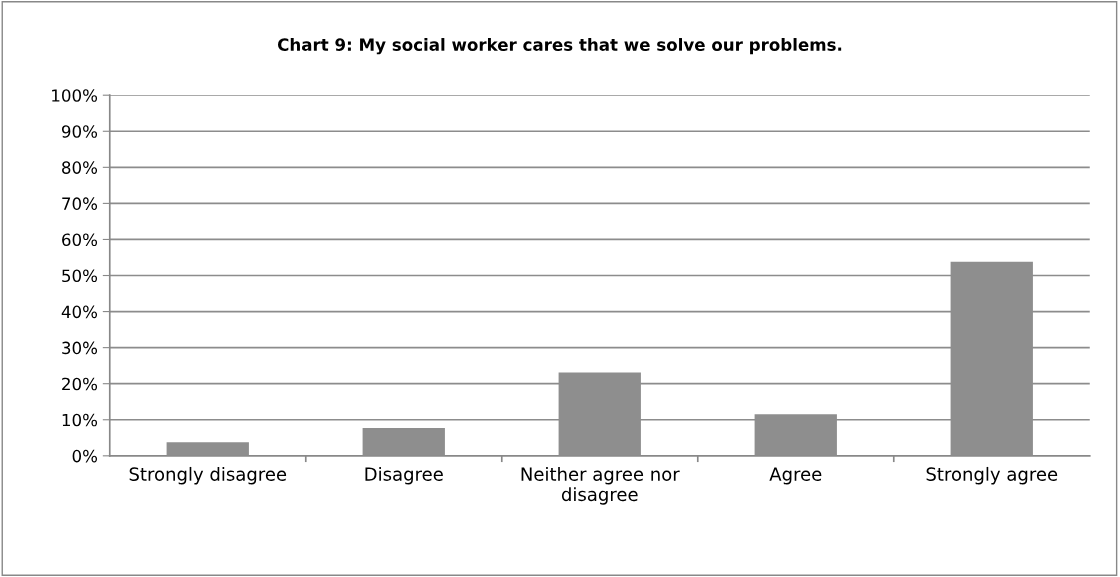  Describe the element at coordinates (208, 475) in the screenshot. I see `x-tick-label: Strongly disagree` at that location.